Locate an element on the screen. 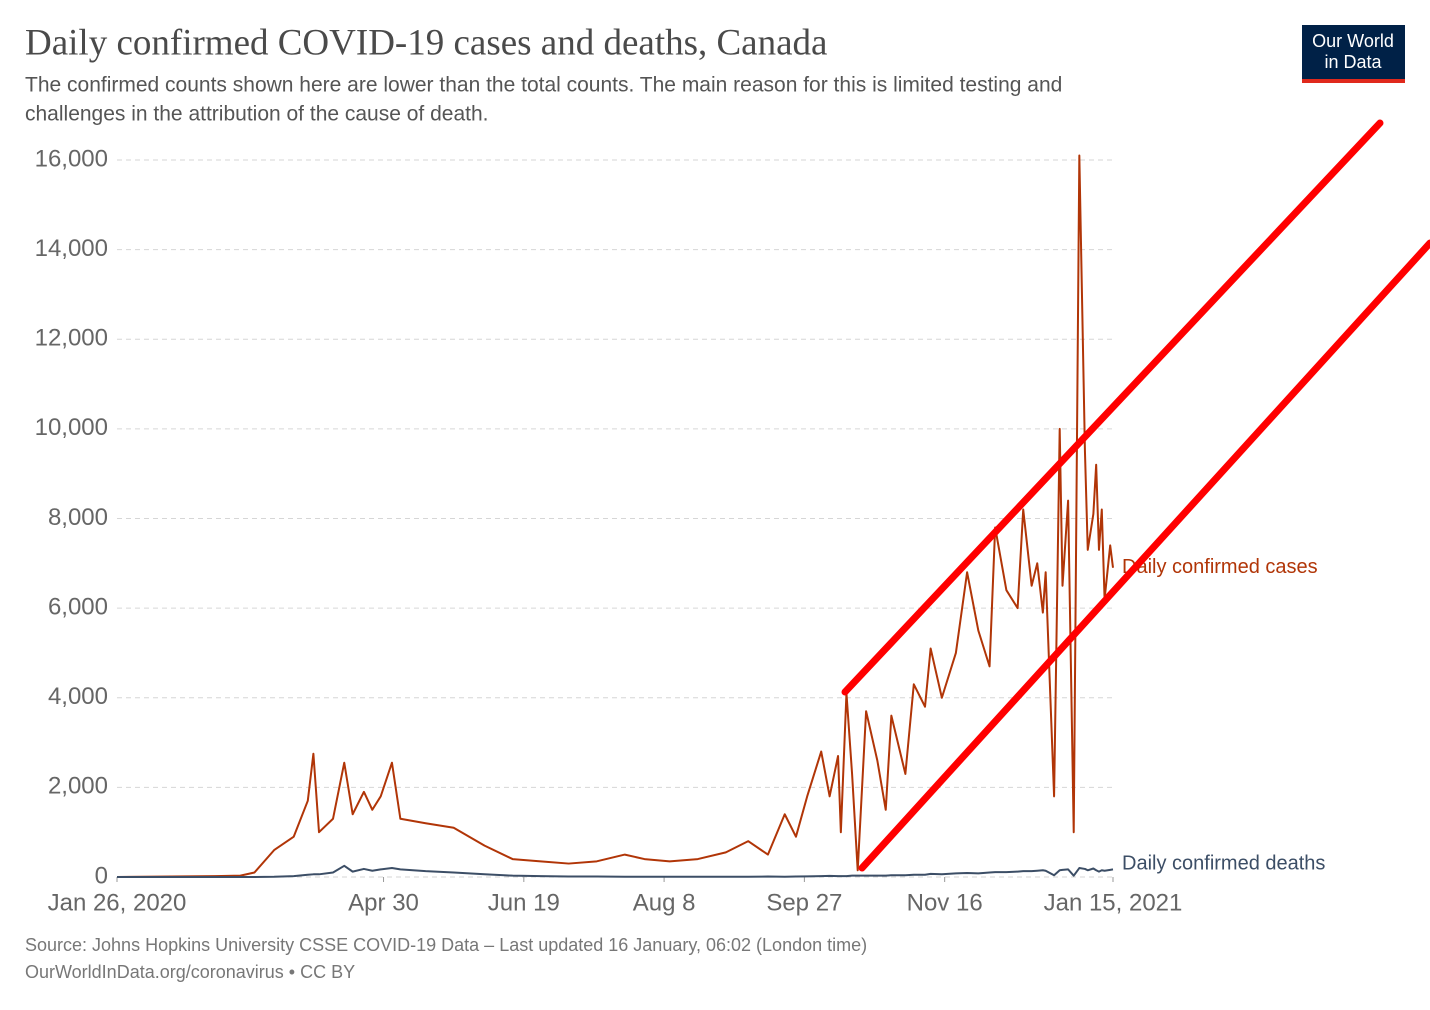  x-tick-label: Sep 27 is located at coordinates (804, 902).